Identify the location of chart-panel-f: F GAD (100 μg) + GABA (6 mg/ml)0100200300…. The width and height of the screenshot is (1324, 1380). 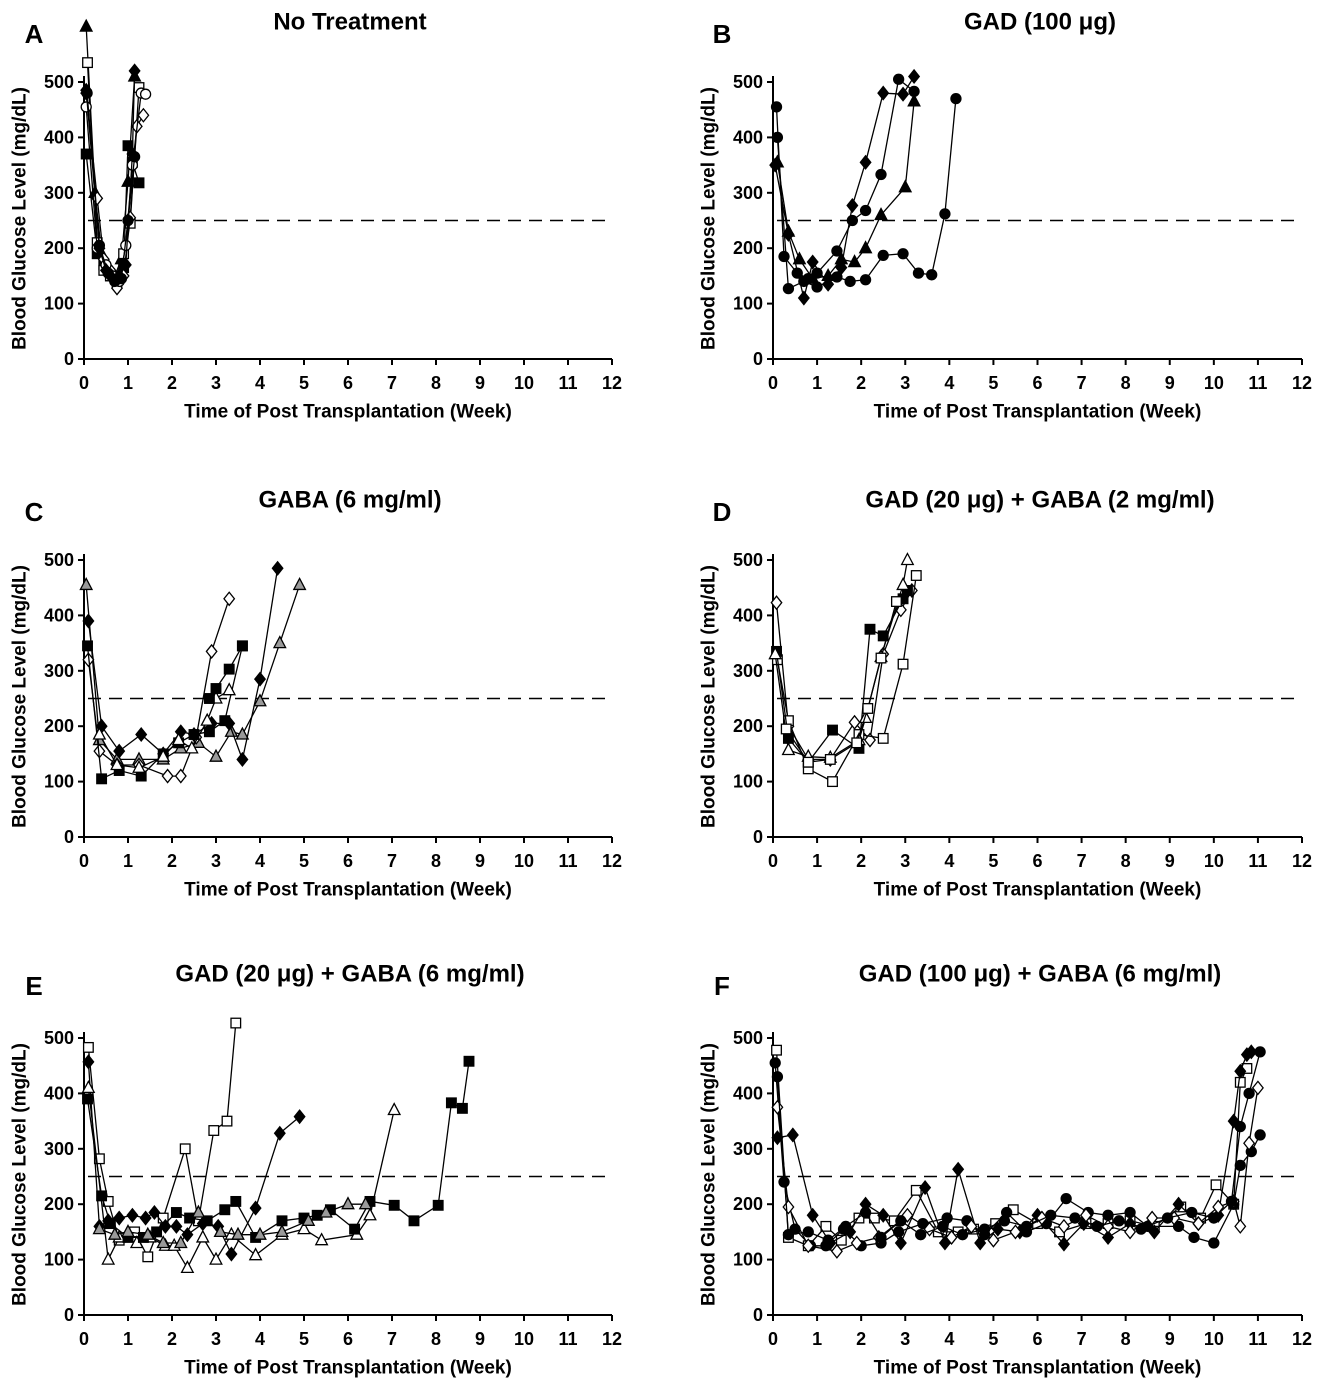
(1006, 1170).